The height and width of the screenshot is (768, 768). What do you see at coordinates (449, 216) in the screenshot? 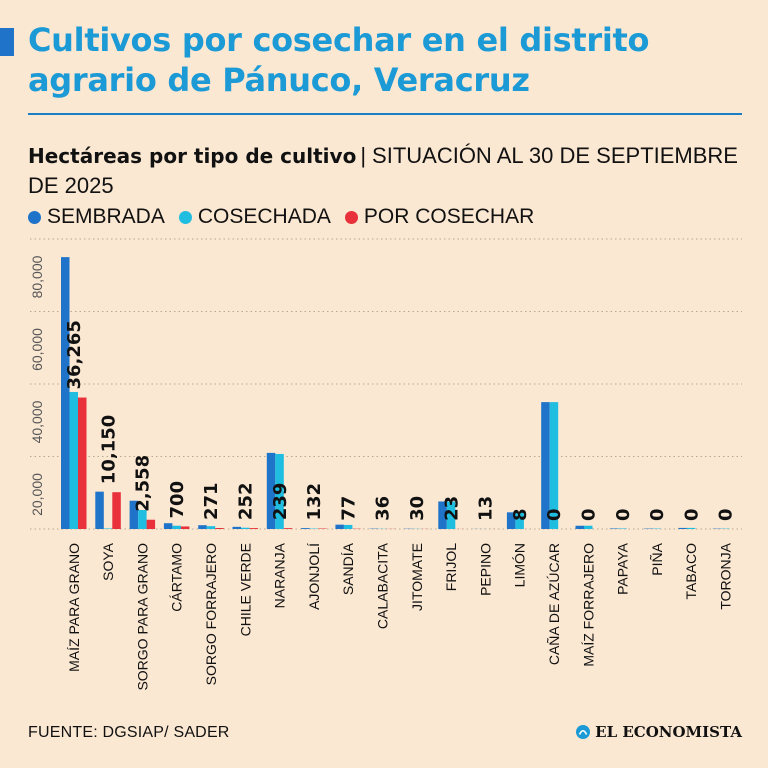
I see `legend-label-por-cosechar: POR COSECHAR` at bounding box center [449, 216].